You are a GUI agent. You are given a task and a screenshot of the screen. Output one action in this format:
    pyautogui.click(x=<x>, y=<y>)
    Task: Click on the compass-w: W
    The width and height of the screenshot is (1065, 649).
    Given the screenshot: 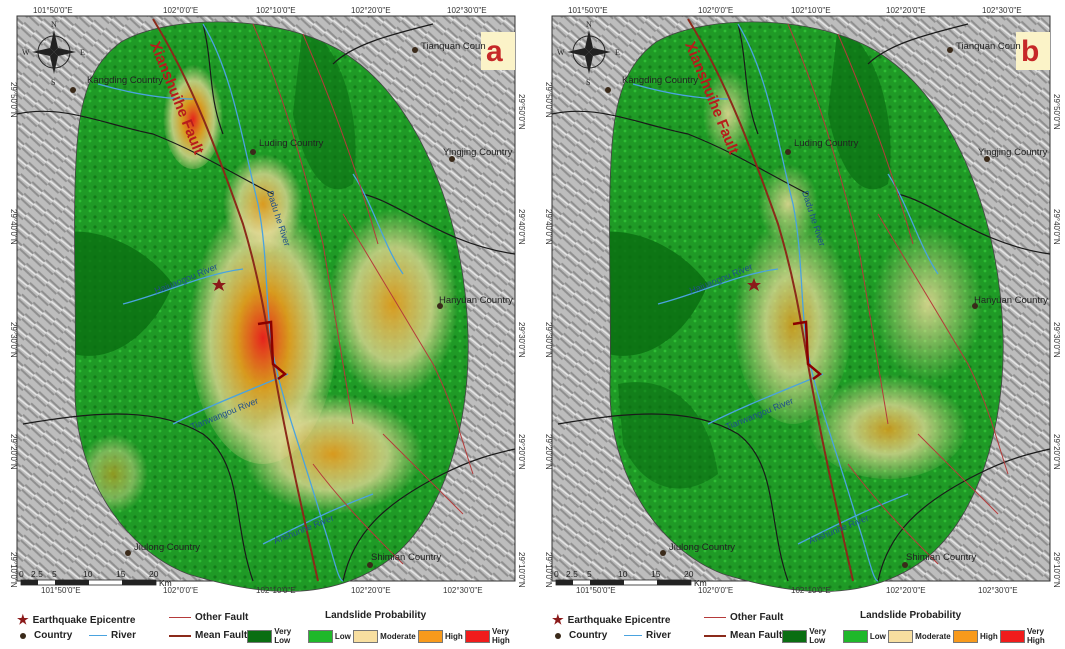 What is the action you would take?
    pyautogui.click(x=26, y=52)
    